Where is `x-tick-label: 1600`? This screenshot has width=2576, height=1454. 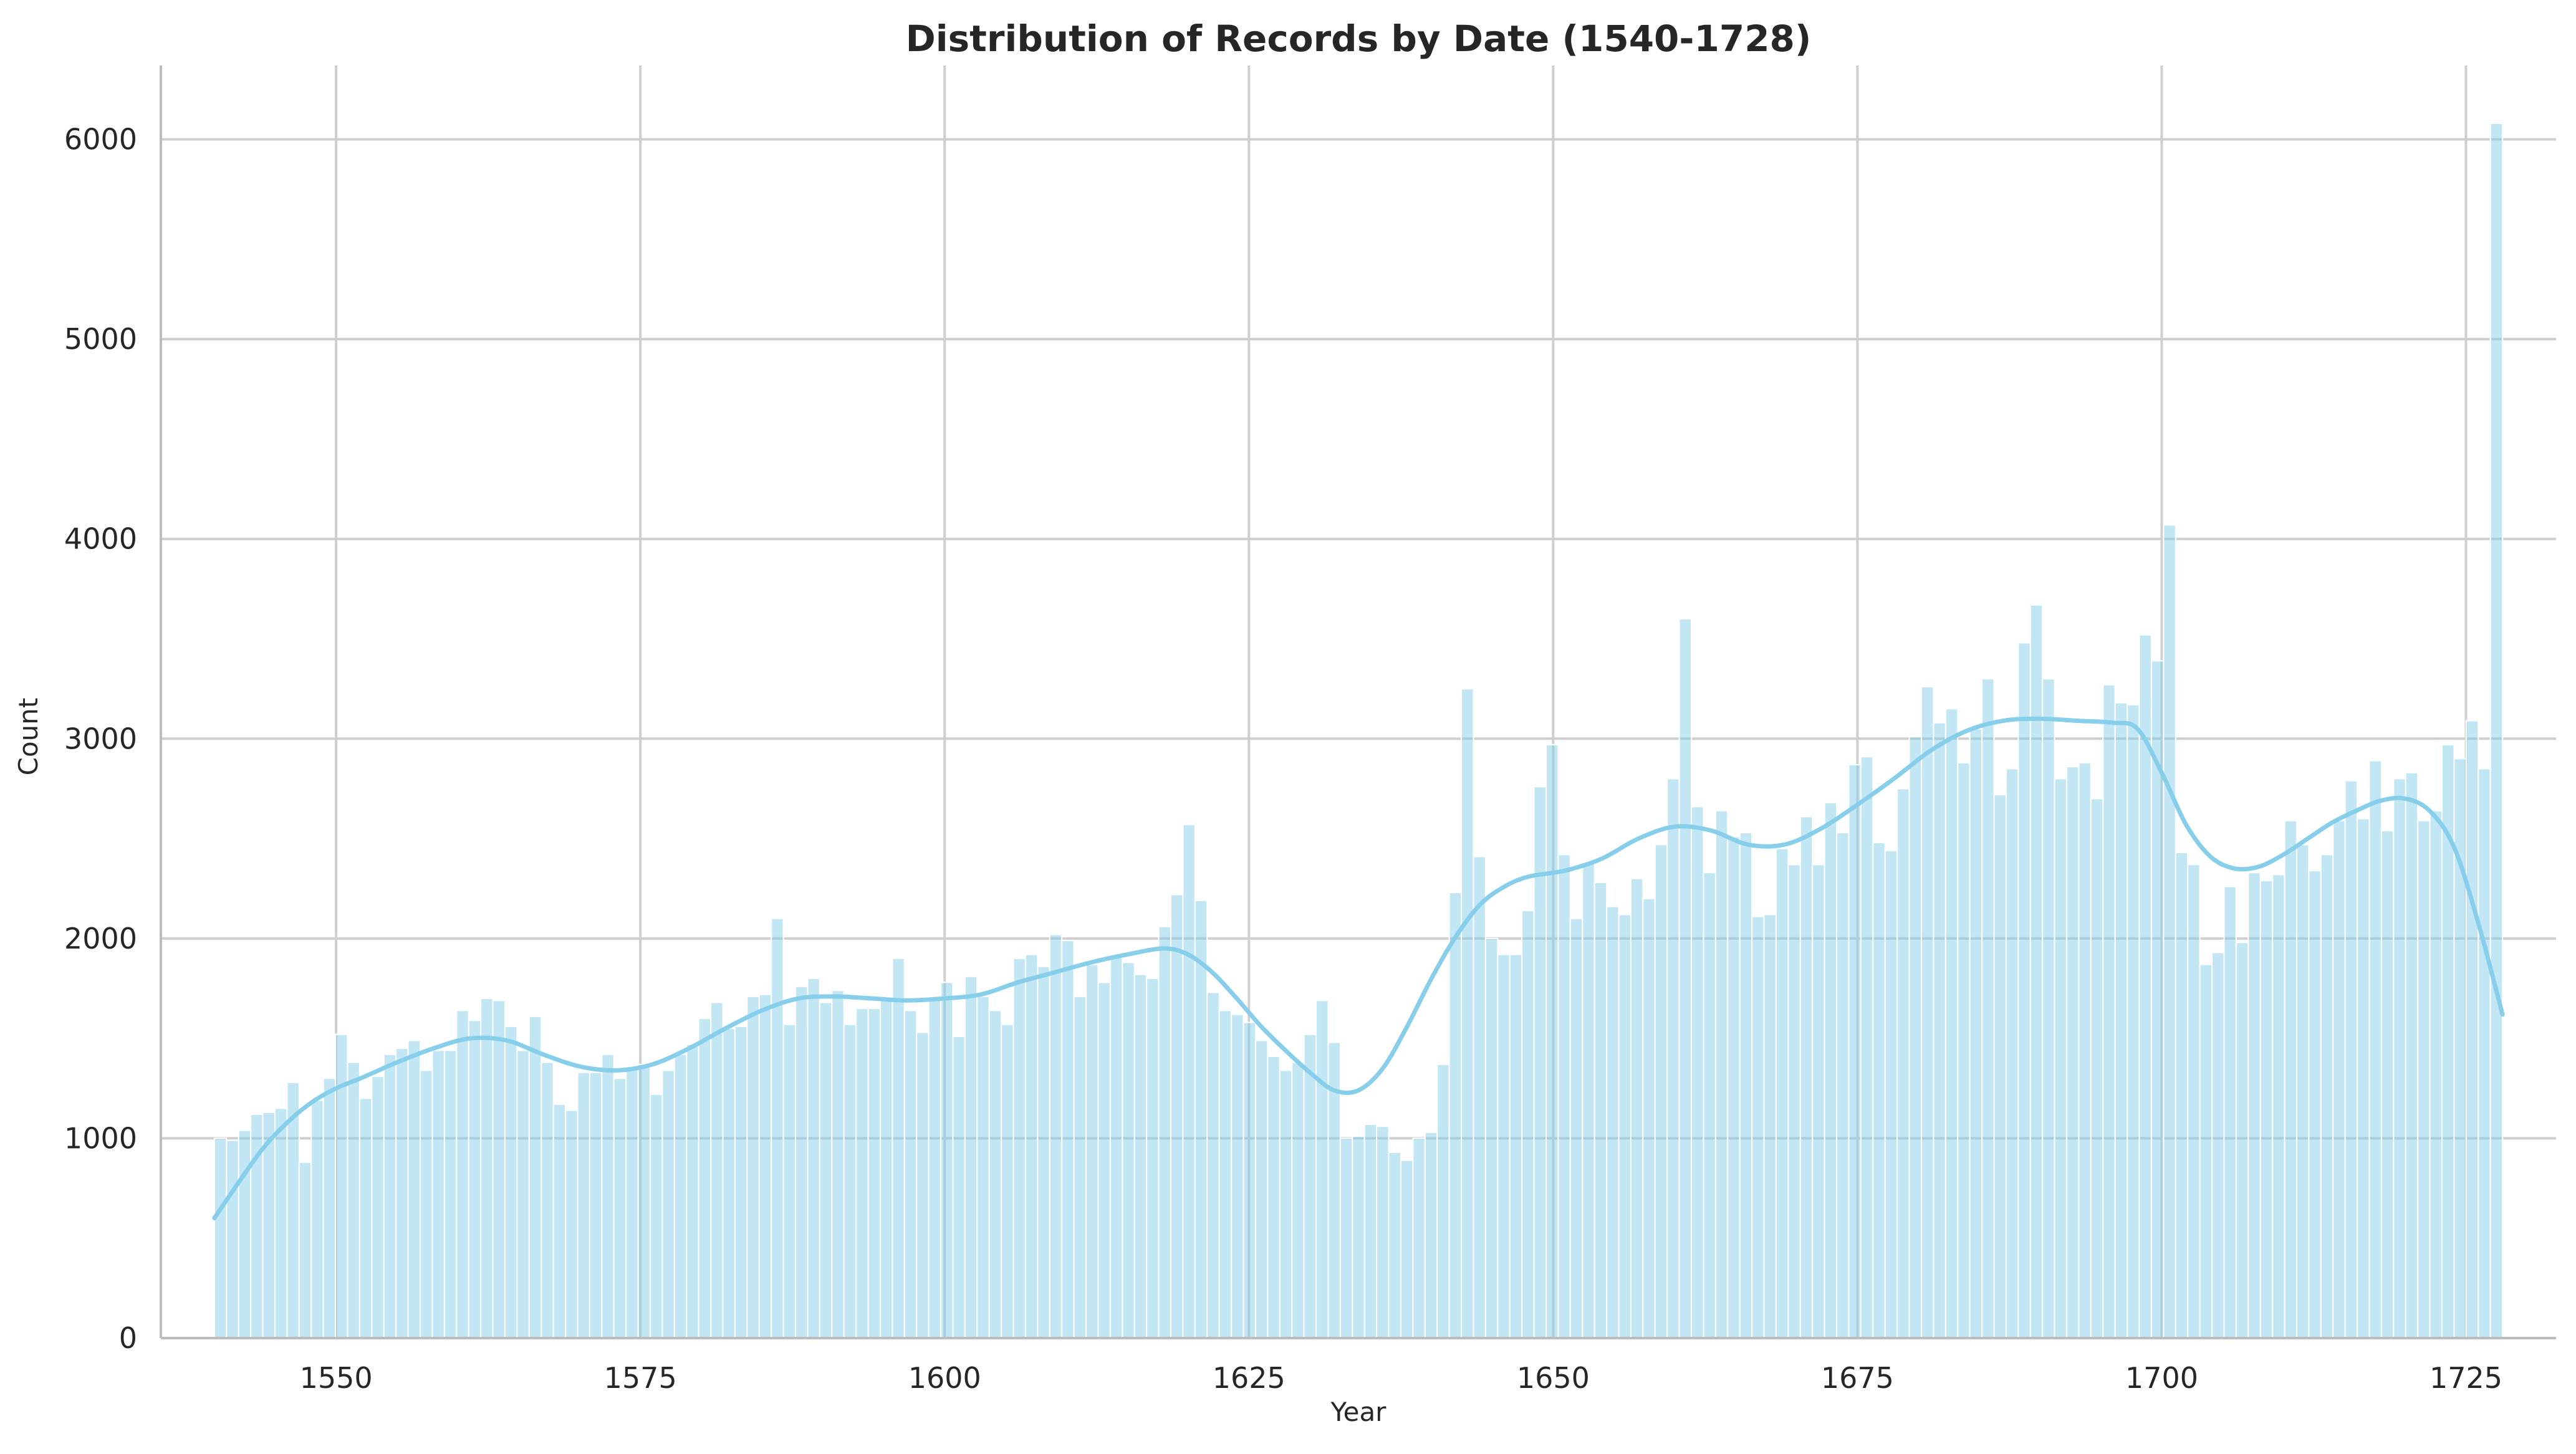 x-tick-label: 1600 is located at coordinates (944, 1378).